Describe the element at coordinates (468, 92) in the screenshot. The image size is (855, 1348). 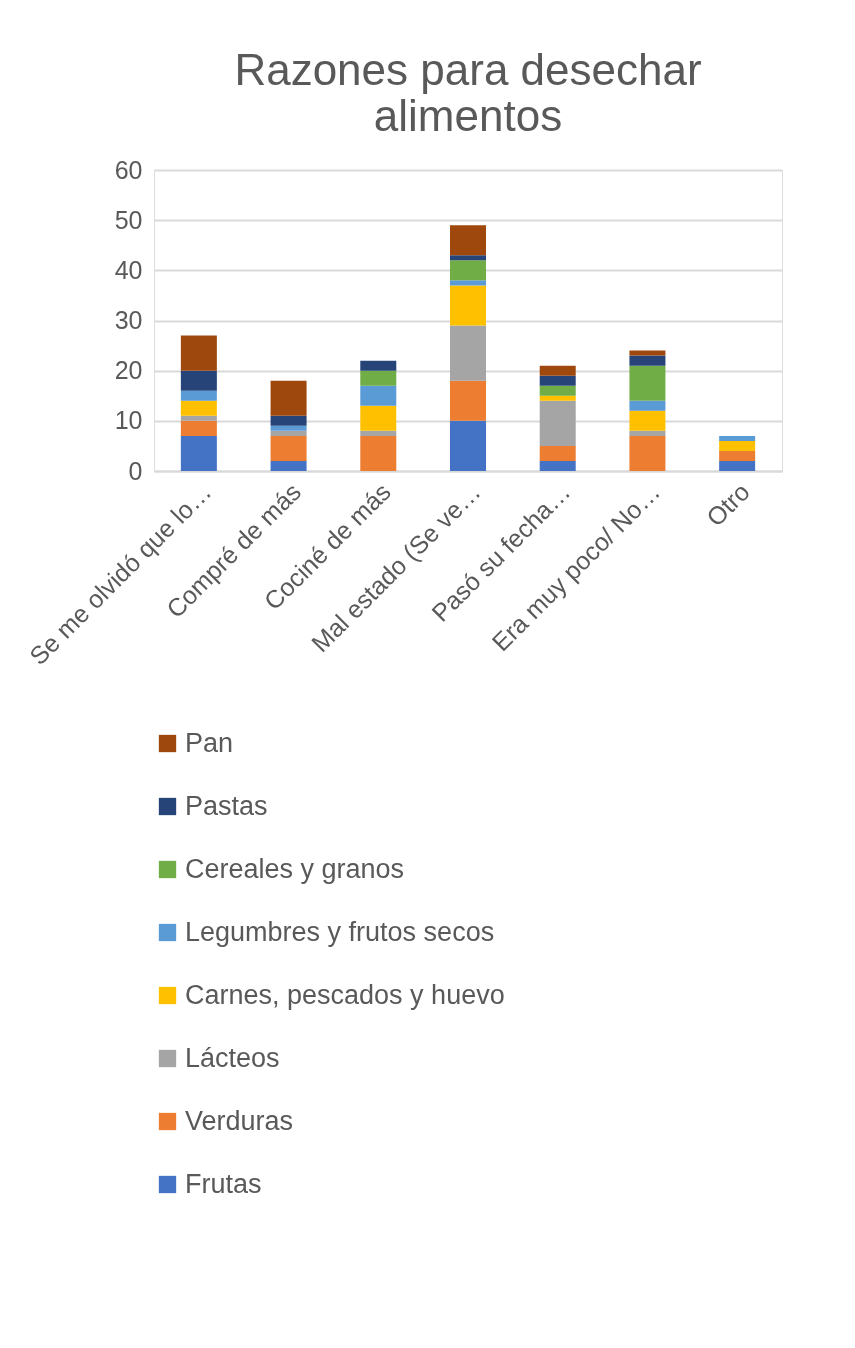
I see `chart-title: Razones para desechar alimentos` at that location.